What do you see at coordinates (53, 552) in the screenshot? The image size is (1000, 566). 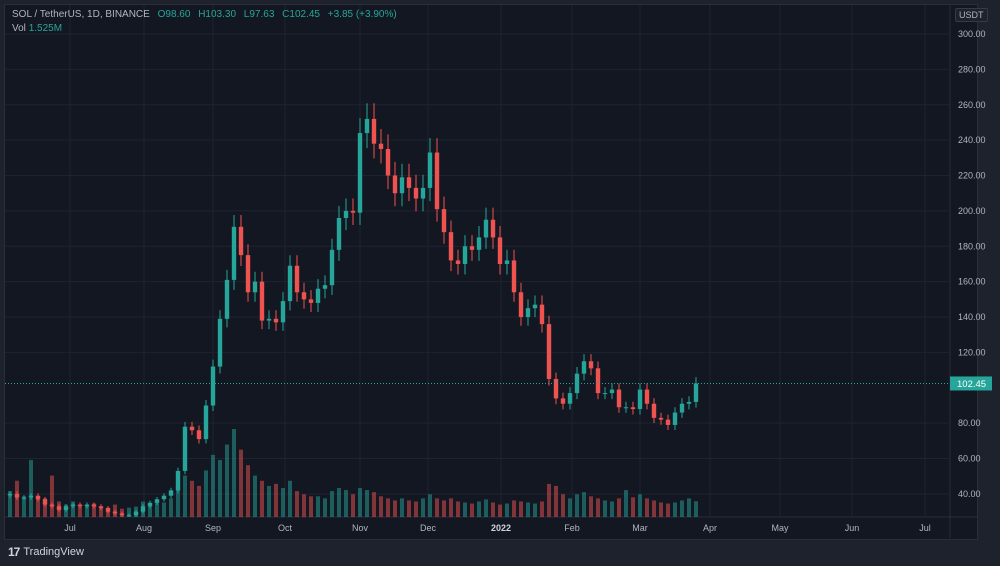 I see `brand-label: TradingView` at bounding box center [53, 552].